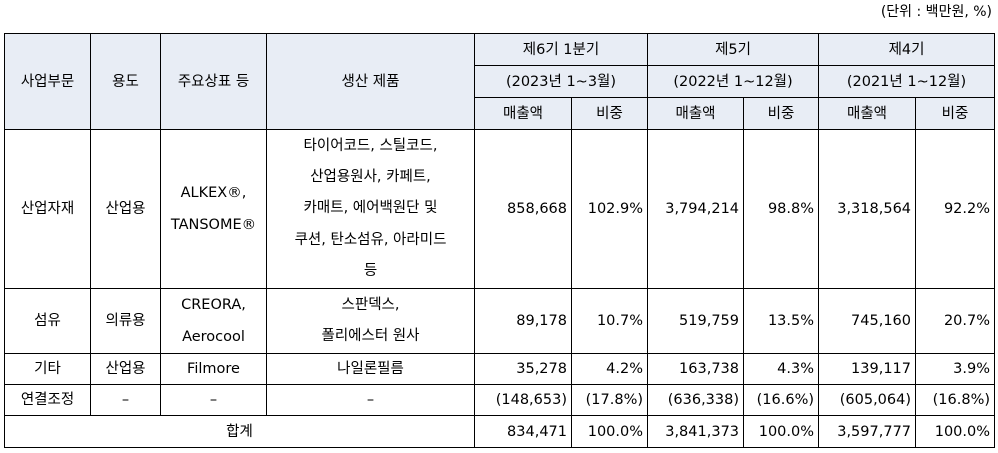 Image resolution: width=998 pixels, height=453 pixels. What do you see at coordinates (955, 400) in the screenshot?
I see `share-cell: (16.8%)` at bounding box center [955, 400].